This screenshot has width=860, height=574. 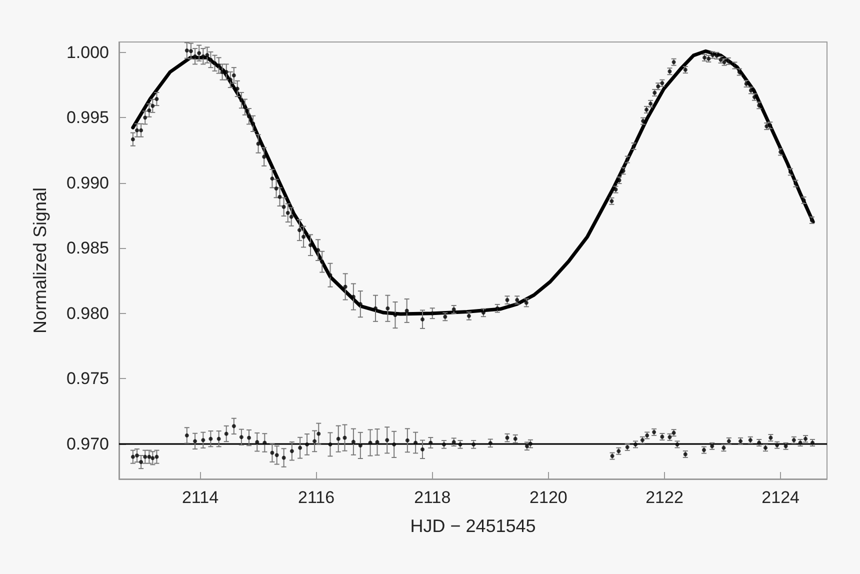 I want to click on y-tick-label: 0.990, so click(x=87, y=182).